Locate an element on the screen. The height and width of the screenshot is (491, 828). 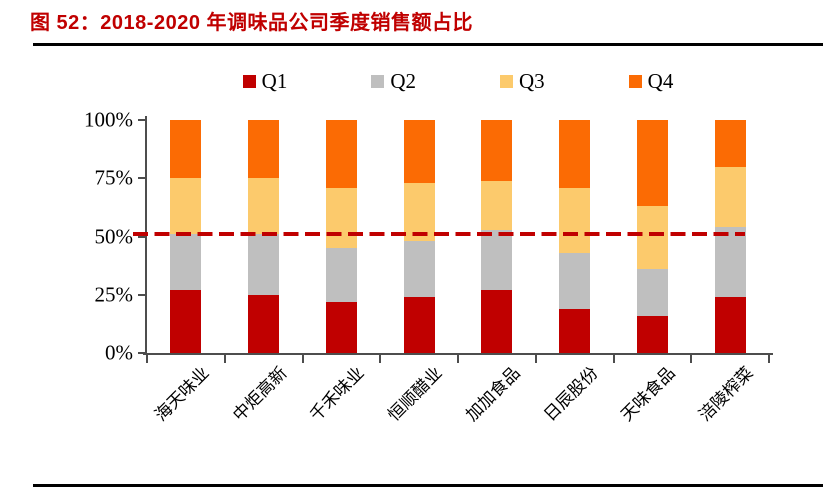
figure-title: 图 52：2018-2020 年调味品公司季度销售额占比 is located at coordinates (252, 23).